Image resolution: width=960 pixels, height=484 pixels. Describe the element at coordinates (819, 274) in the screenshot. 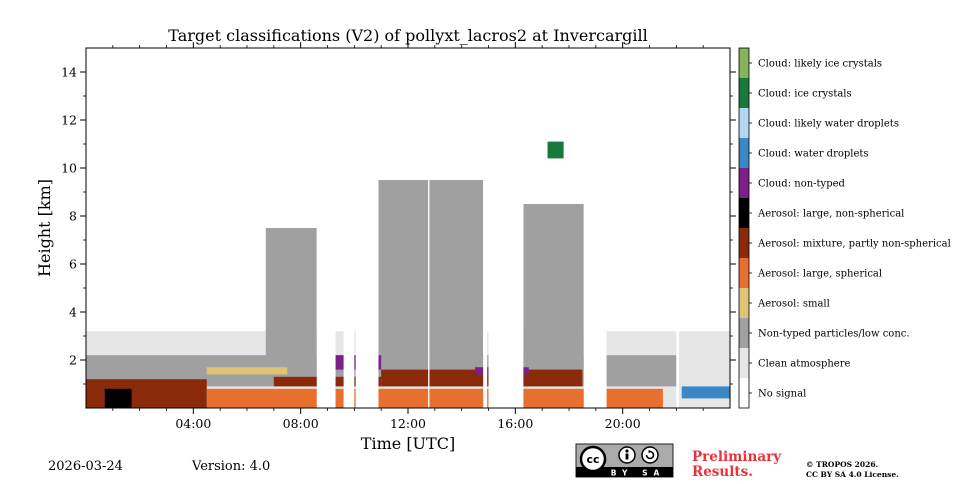

I see `colorbar-label: Aerosol: large, spherical` at that location.